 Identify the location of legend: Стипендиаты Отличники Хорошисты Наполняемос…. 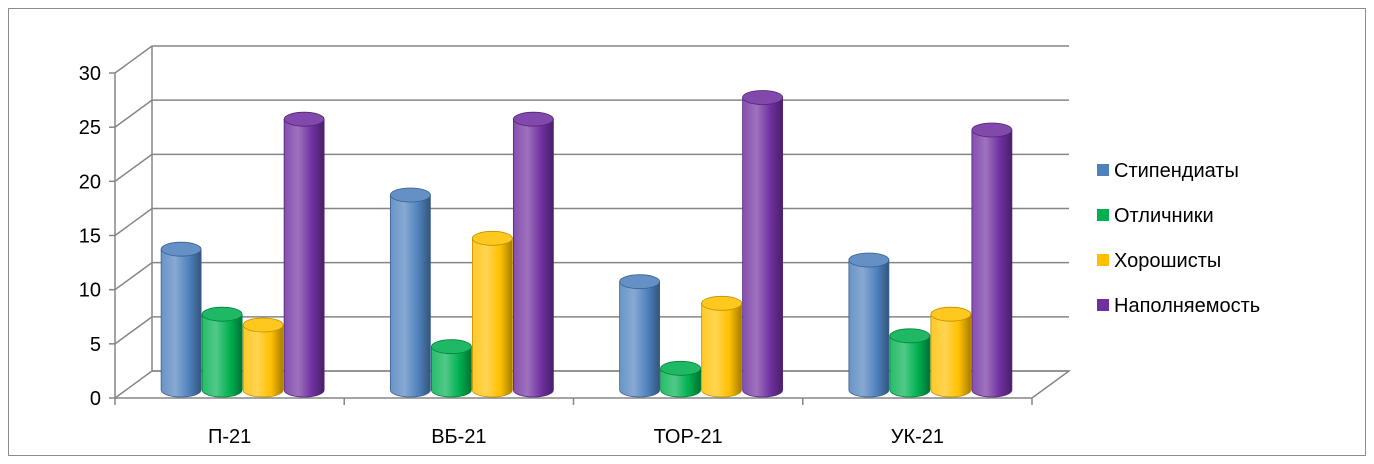
(1178, 238).